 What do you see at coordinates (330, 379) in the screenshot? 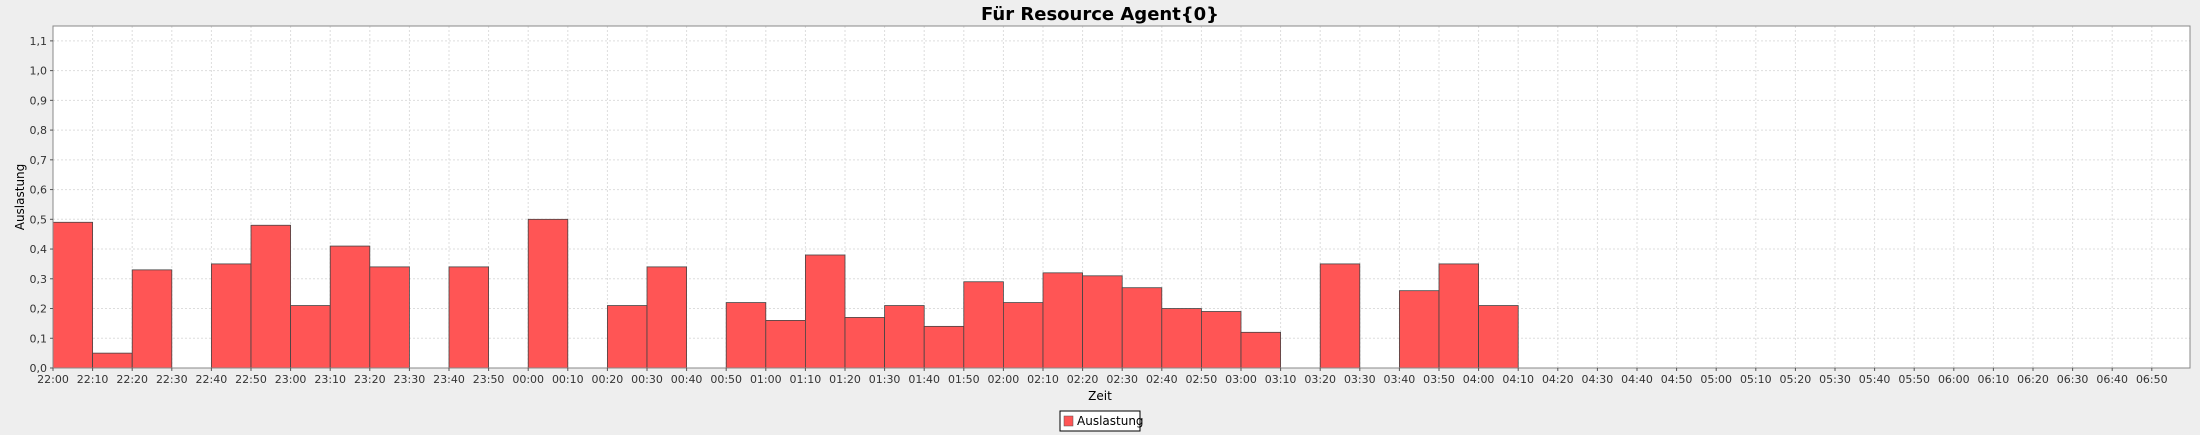
I see `x-tick-label: 23:10` at bounding box center [330, 379].